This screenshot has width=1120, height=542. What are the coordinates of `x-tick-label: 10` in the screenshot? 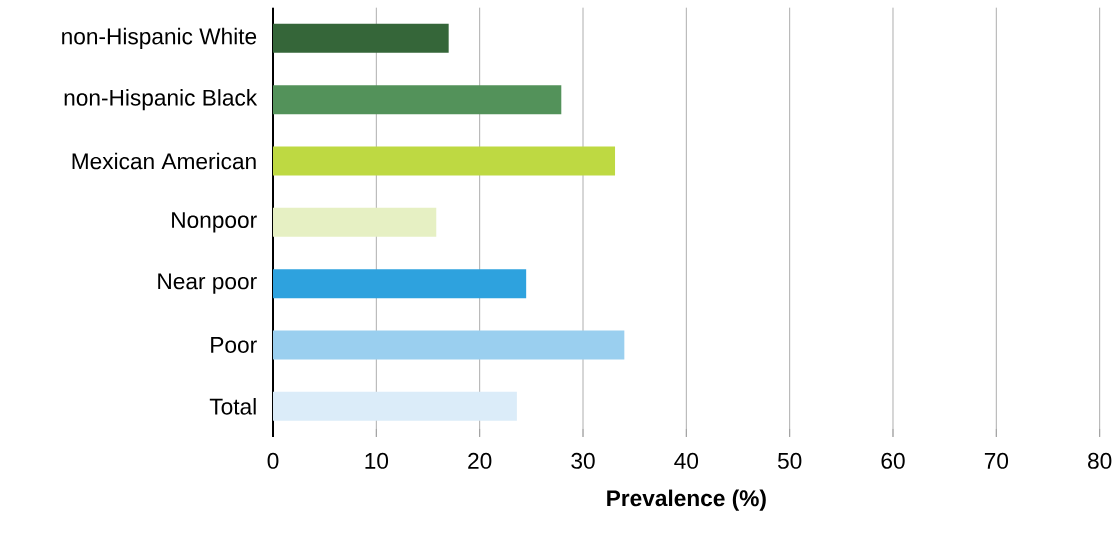 It's located at (377, 460).